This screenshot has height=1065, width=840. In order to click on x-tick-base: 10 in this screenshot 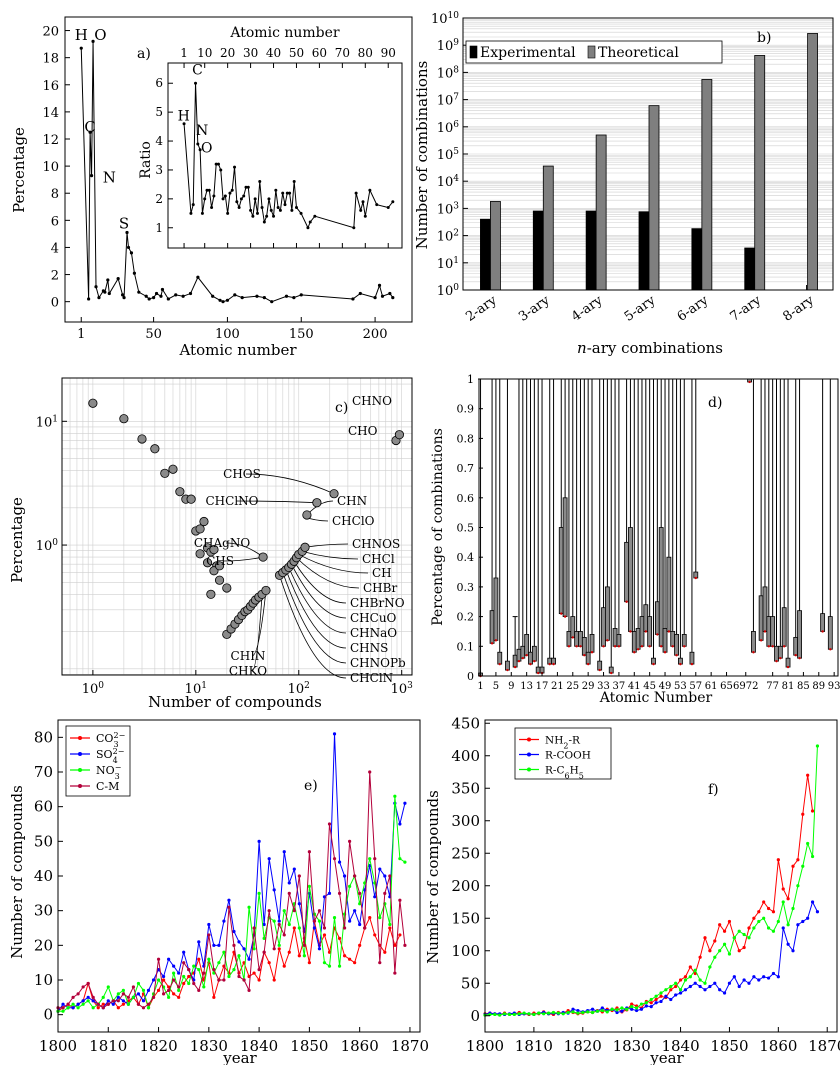, I will do `click(90, 689)`.